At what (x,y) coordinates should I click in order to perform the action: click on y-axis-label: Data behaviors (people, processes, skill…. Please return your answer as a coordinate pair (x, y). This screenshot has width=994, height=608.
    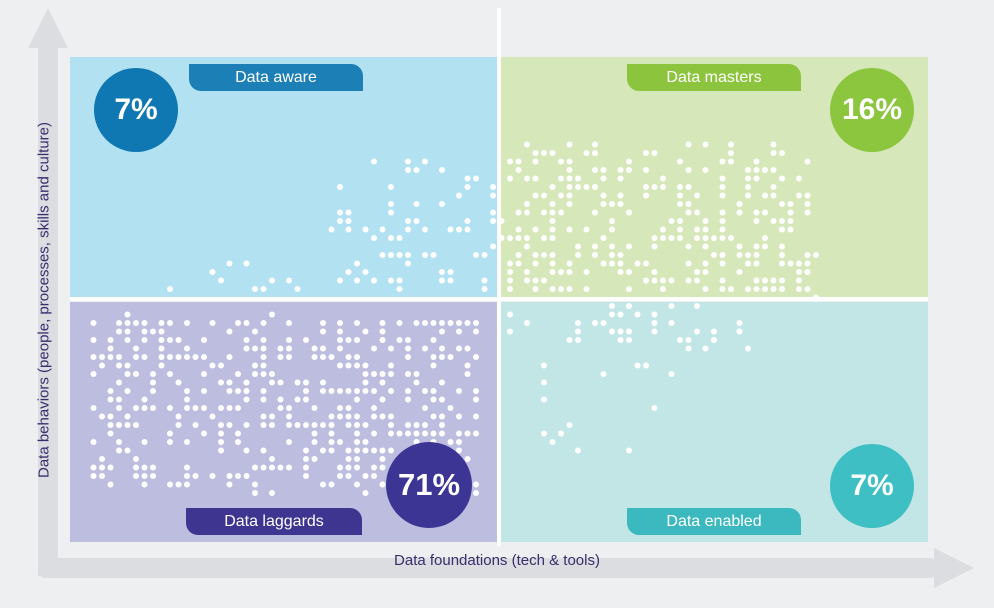
    Looking at the image, I should click on (44, 300).